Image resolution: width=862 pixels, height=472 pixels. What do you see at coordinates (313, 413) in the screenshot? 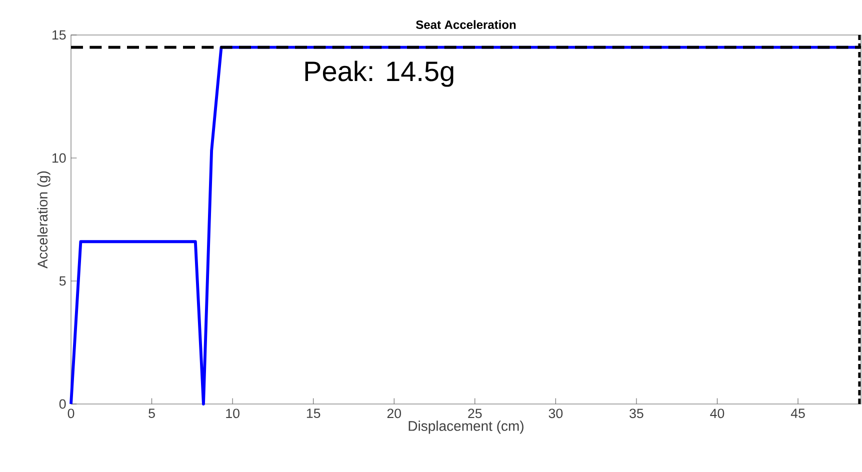
I see `x-tick-label: 15` at bounding box center [313, 413].